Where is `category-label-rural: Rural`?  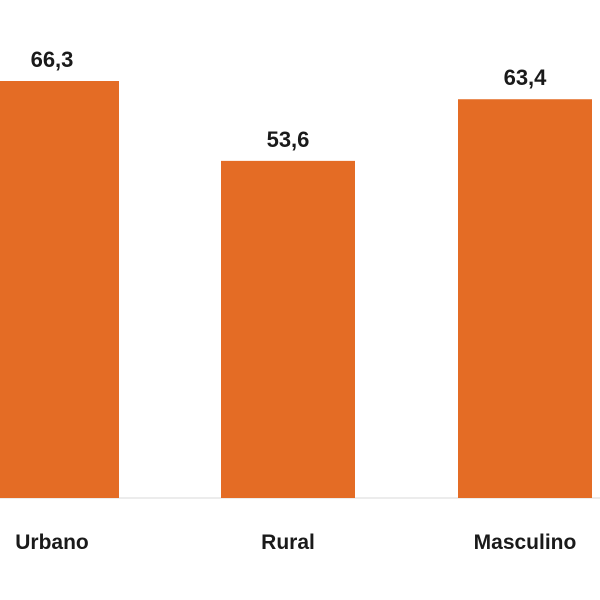 category-label-rural: Rural is located at coordinates (288, 542).